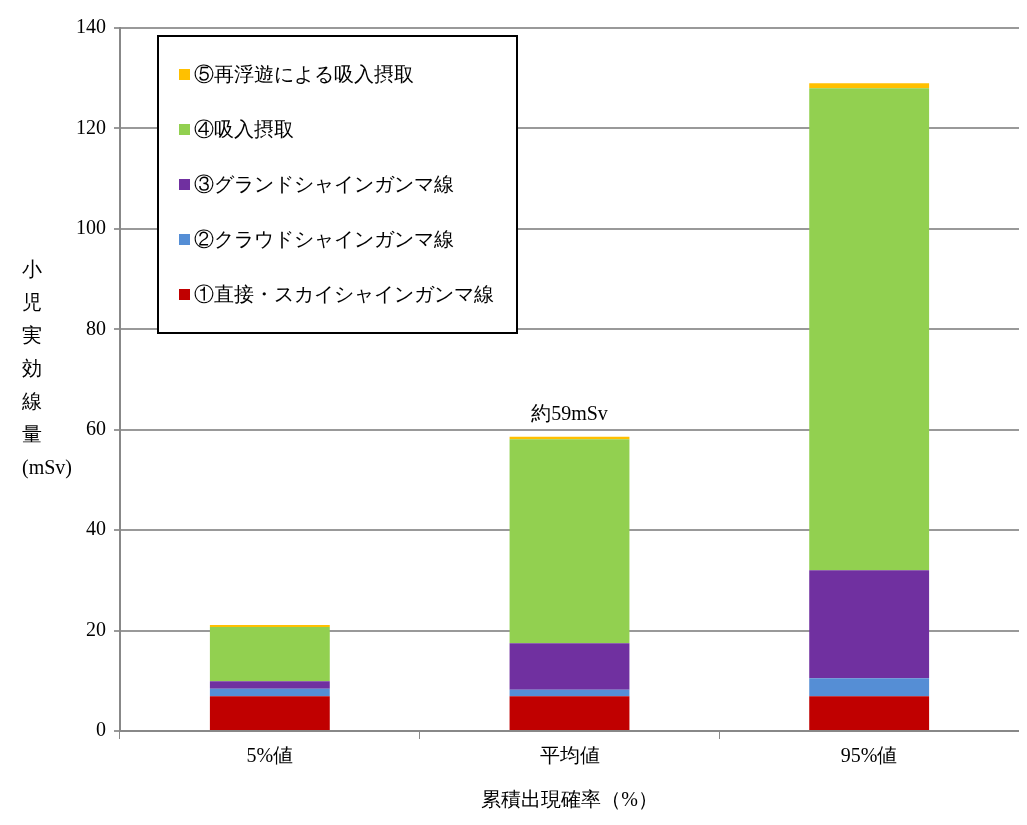 This screenshot has width=1027, height=825. Describe the element at coordinates (324, 239) in the screenshot. I see `legend-label: ②クラウドシャインガンマ線` at that location.